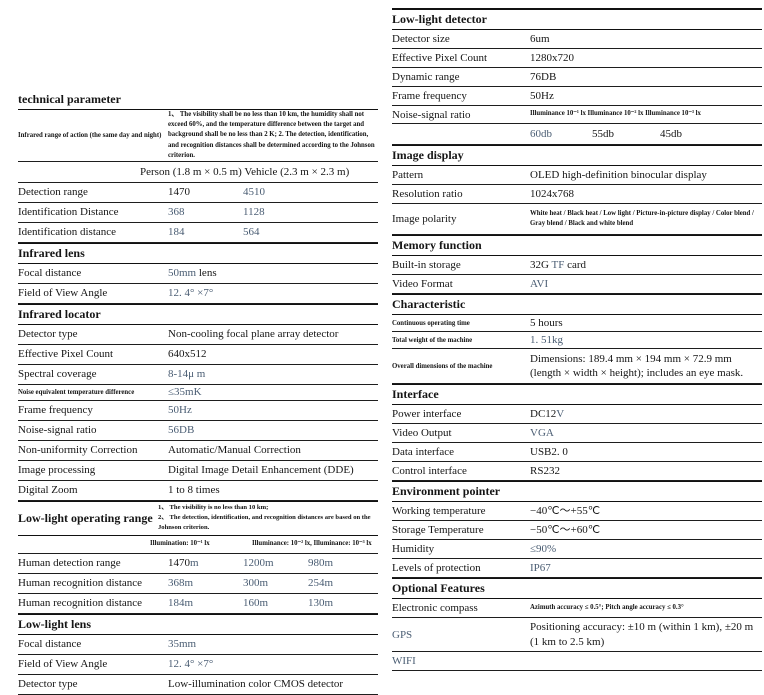 The width and height of the screenshot is (764, 695). Describe the element at coordinates (646, 134) in the screenshot. I see `row-cells: 60db 55db 45db` at that location.